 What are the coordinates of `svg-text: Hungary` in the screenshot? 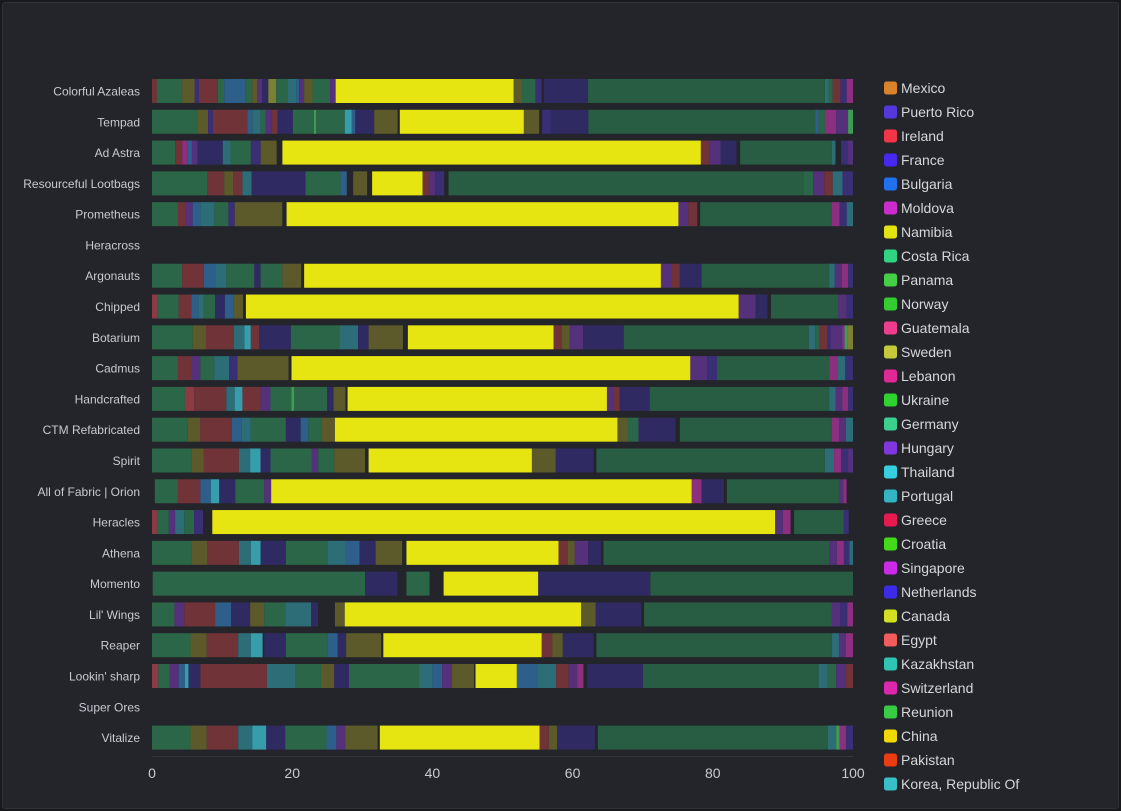 It's located at (927, 448).